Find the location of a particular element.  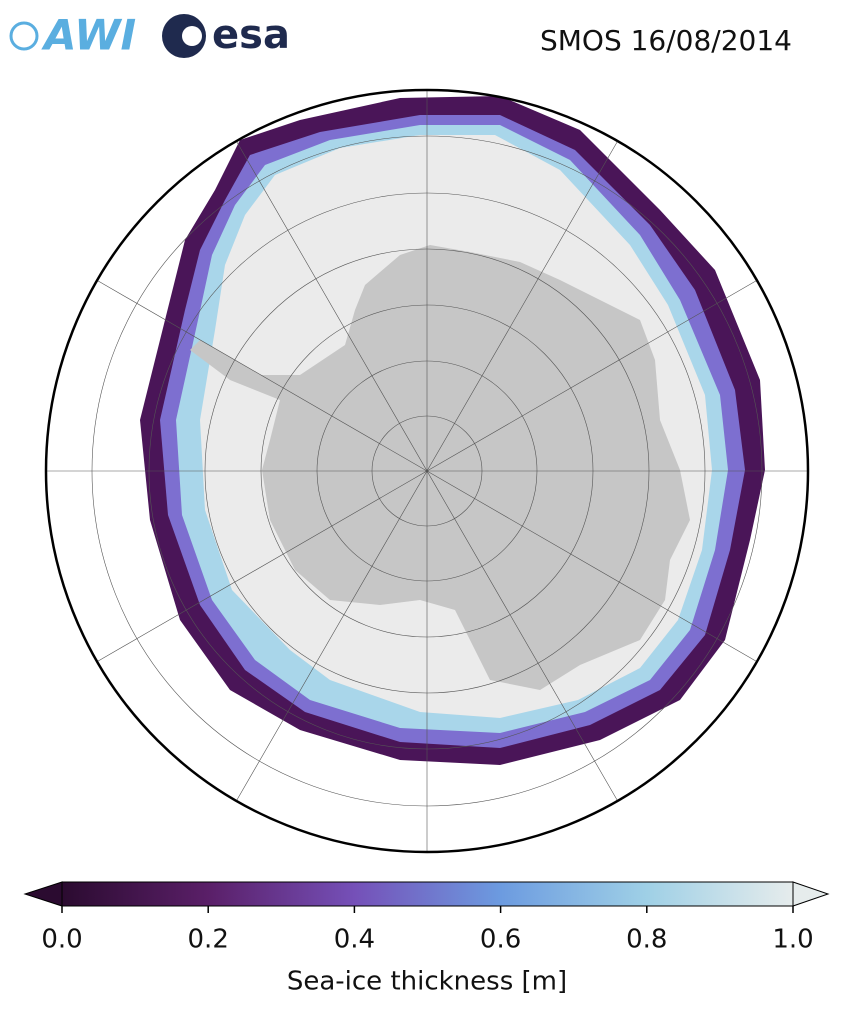

awi-logo-text: AWI is located at coordinates (88, 35).